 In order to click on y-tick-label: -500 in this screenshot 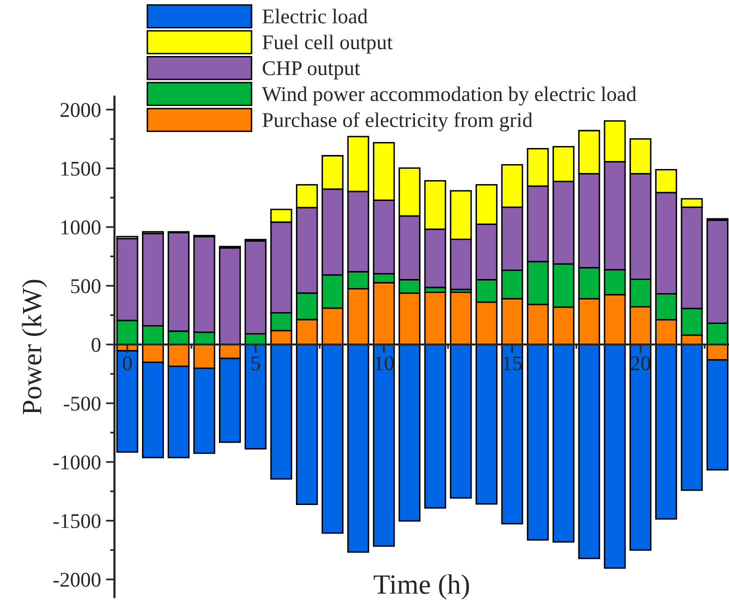, I will do `click(82, 403)`.